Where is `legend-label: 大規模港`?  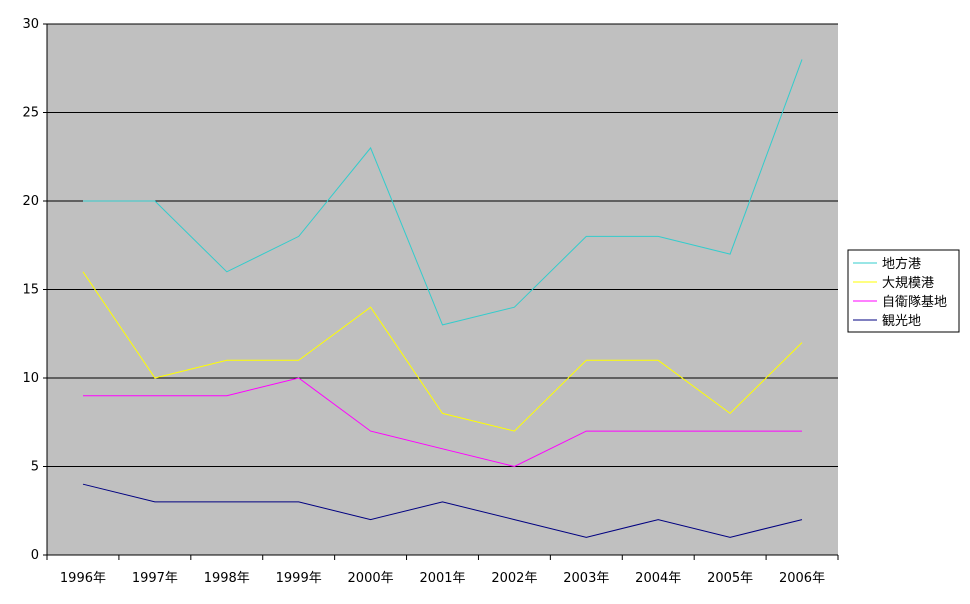 legend-label: 大規模港 is located at coordinates (908, 283).